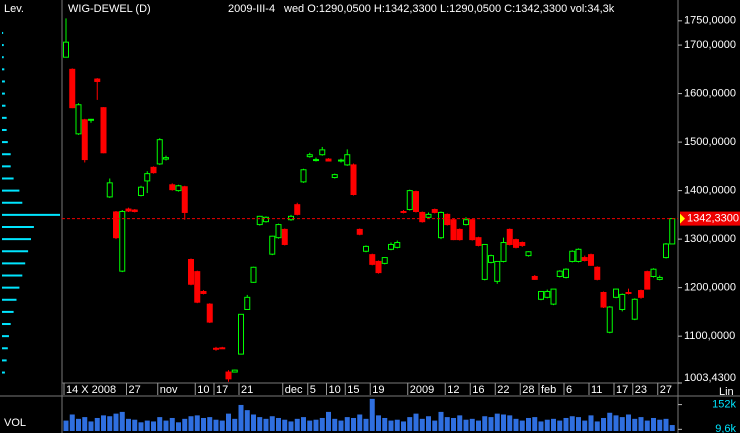 The height and width of the screenshot is (433, 740). Describe the element at coordinates (710, 378) in the screenshot. I see `y-tick-label: 1003,4300` at that location.